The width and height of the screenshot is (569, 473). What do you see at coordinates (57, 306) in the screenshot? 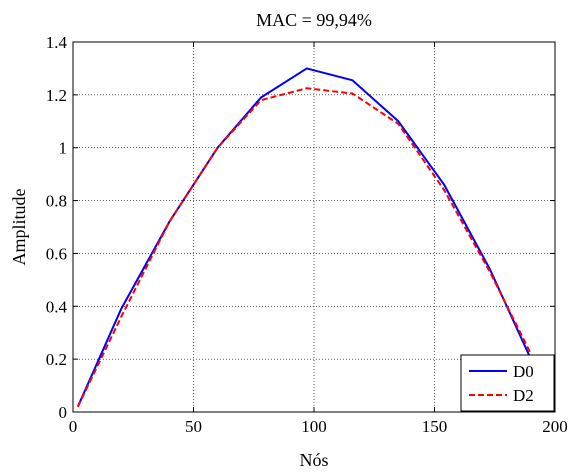
I see `y-tick-label: 0.4` at bounding box center [57, 306].